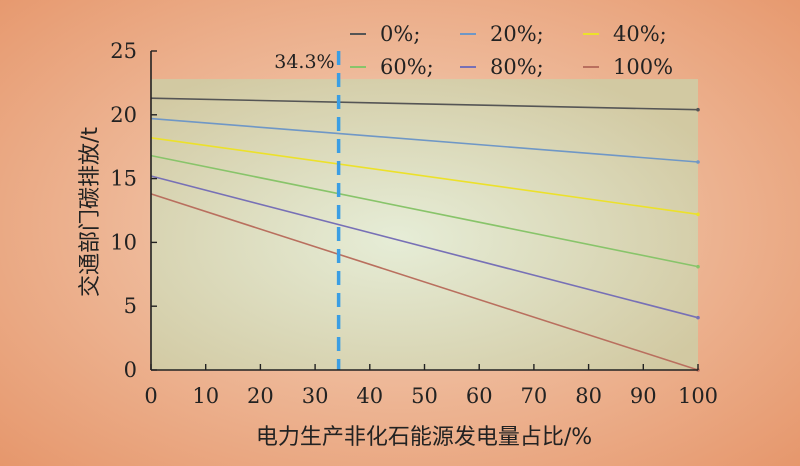  What do you see at coordinates (150, 396) in the screenshot?
I see `x-tick-label-0: 0` at bounding box center [150, 396].